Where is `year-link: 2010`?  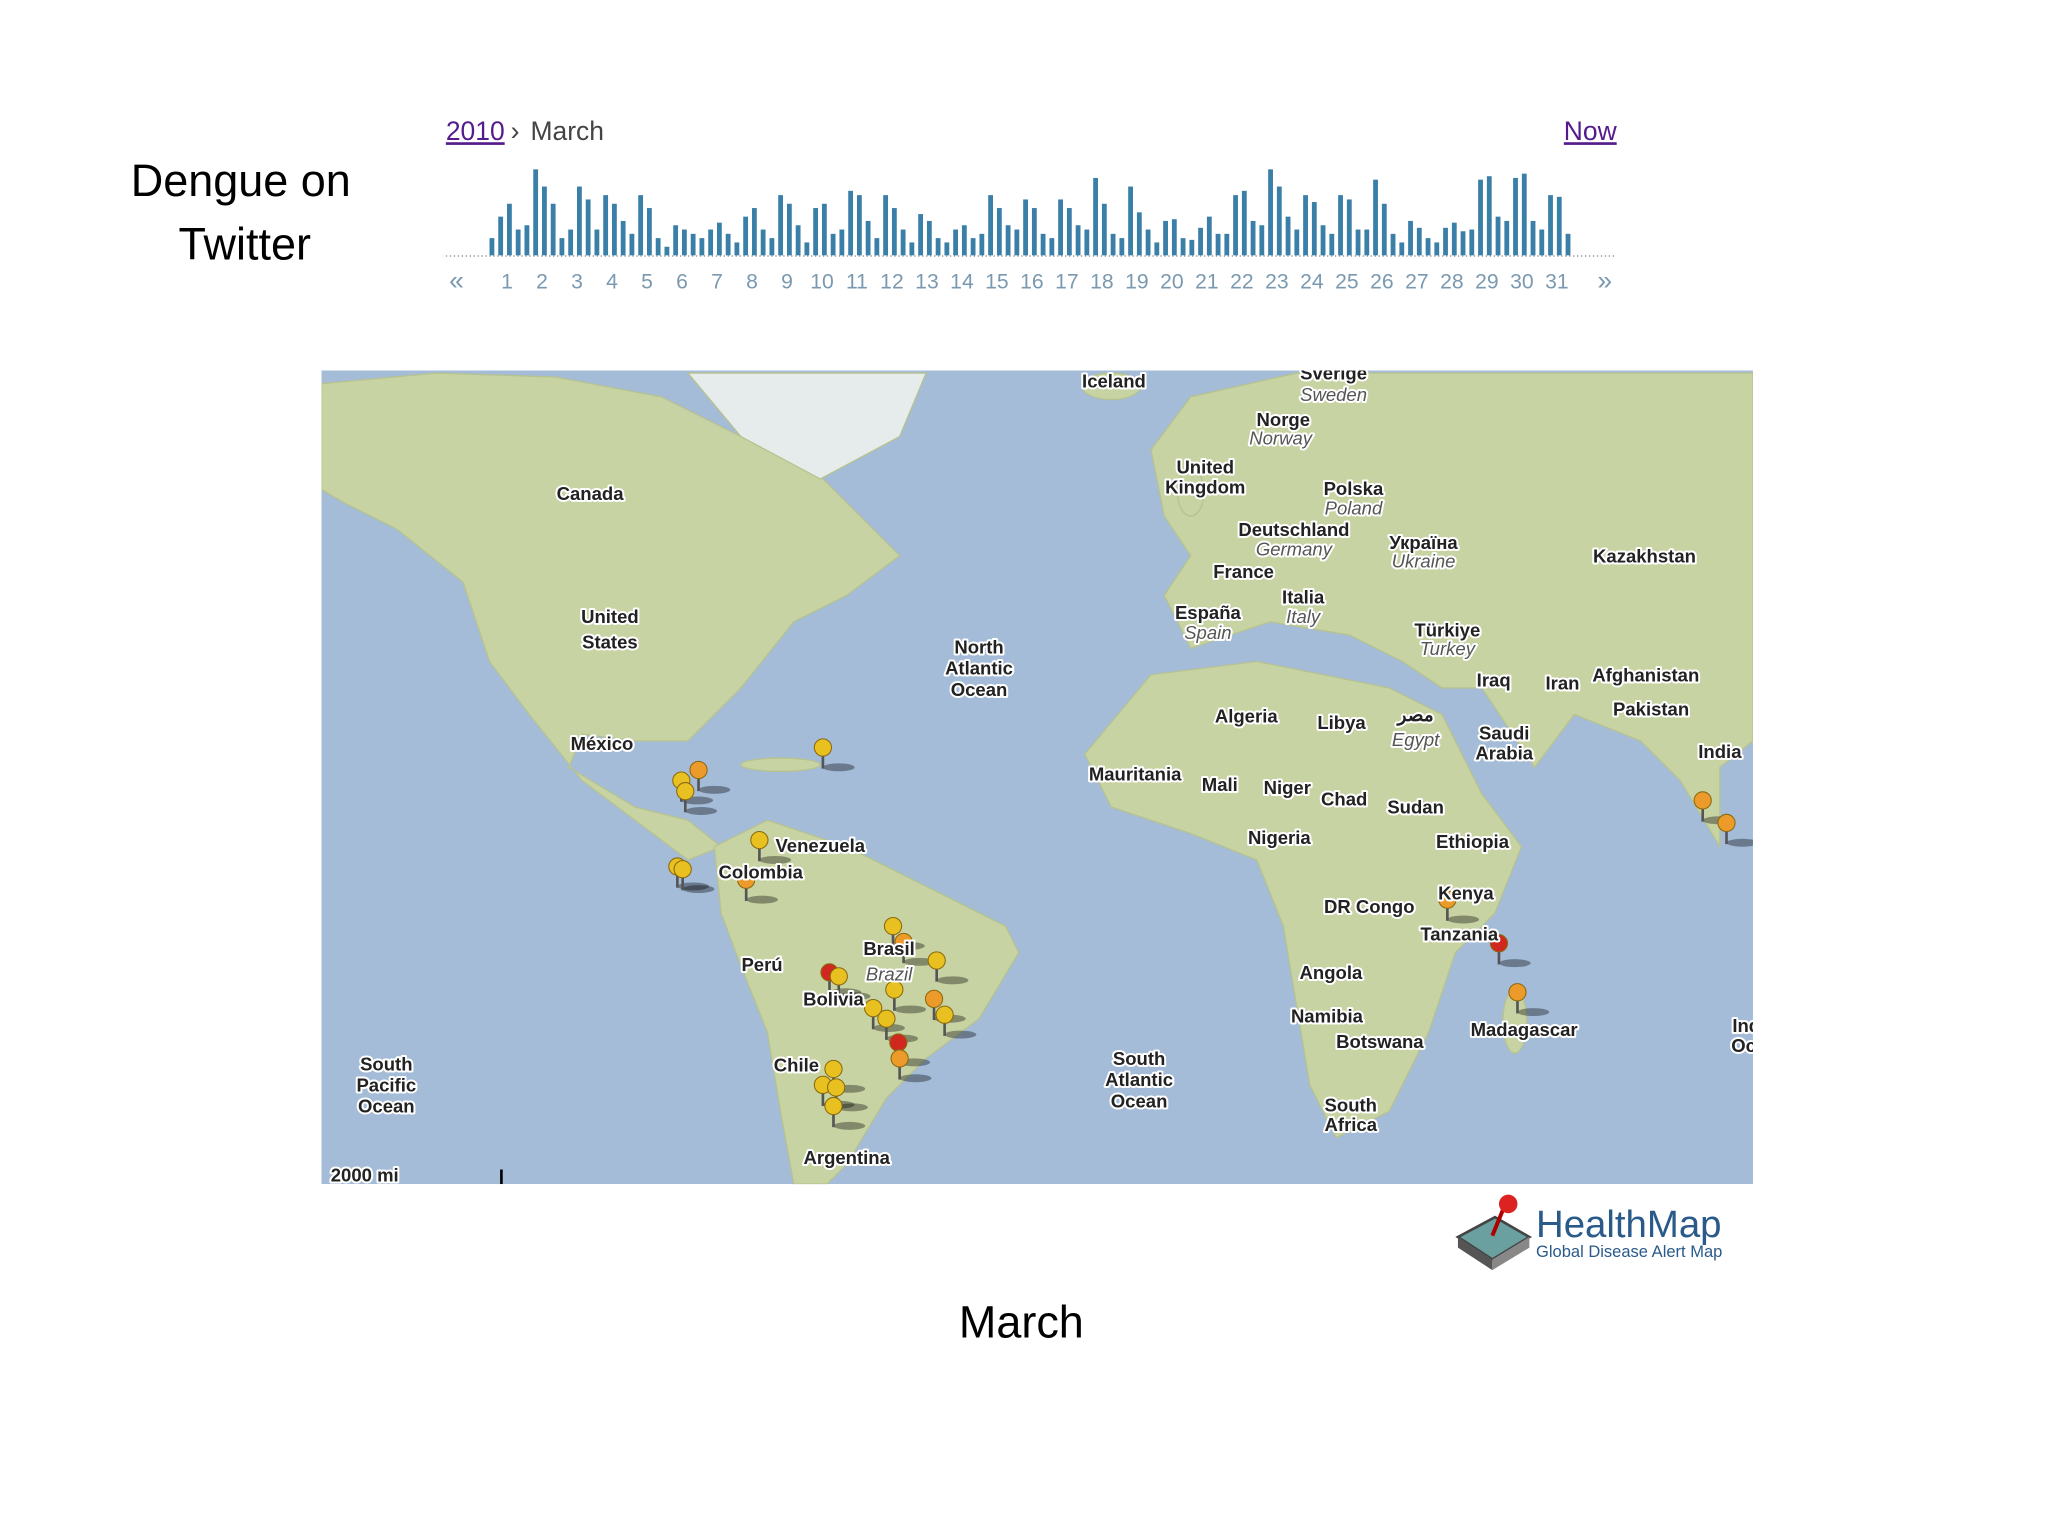 year-link: 2010 is located at coordinates (475, 131).